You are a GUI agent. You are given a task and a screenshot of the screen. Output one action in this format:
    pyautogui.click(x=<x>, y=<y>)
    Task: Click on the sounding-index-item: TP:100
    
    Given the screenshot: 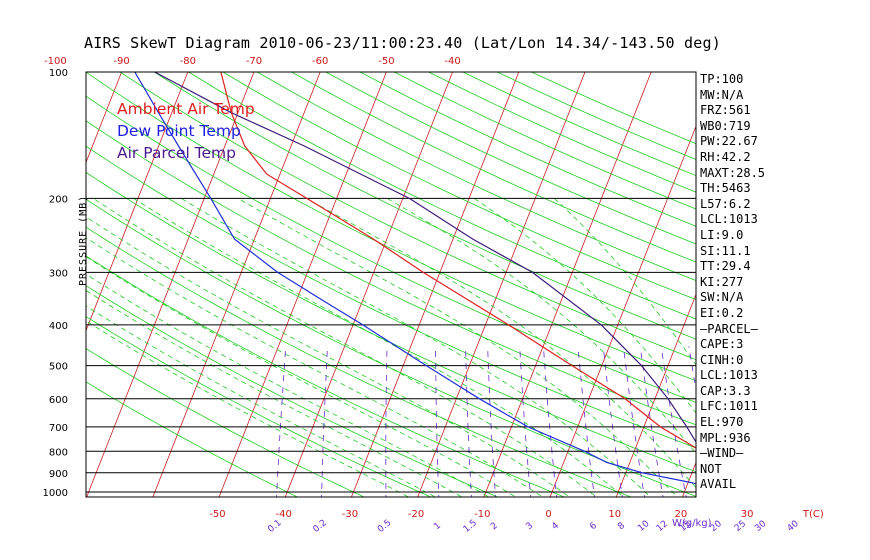 What is the action you would take?
    pyautogui.click(x=722, y=79)
    